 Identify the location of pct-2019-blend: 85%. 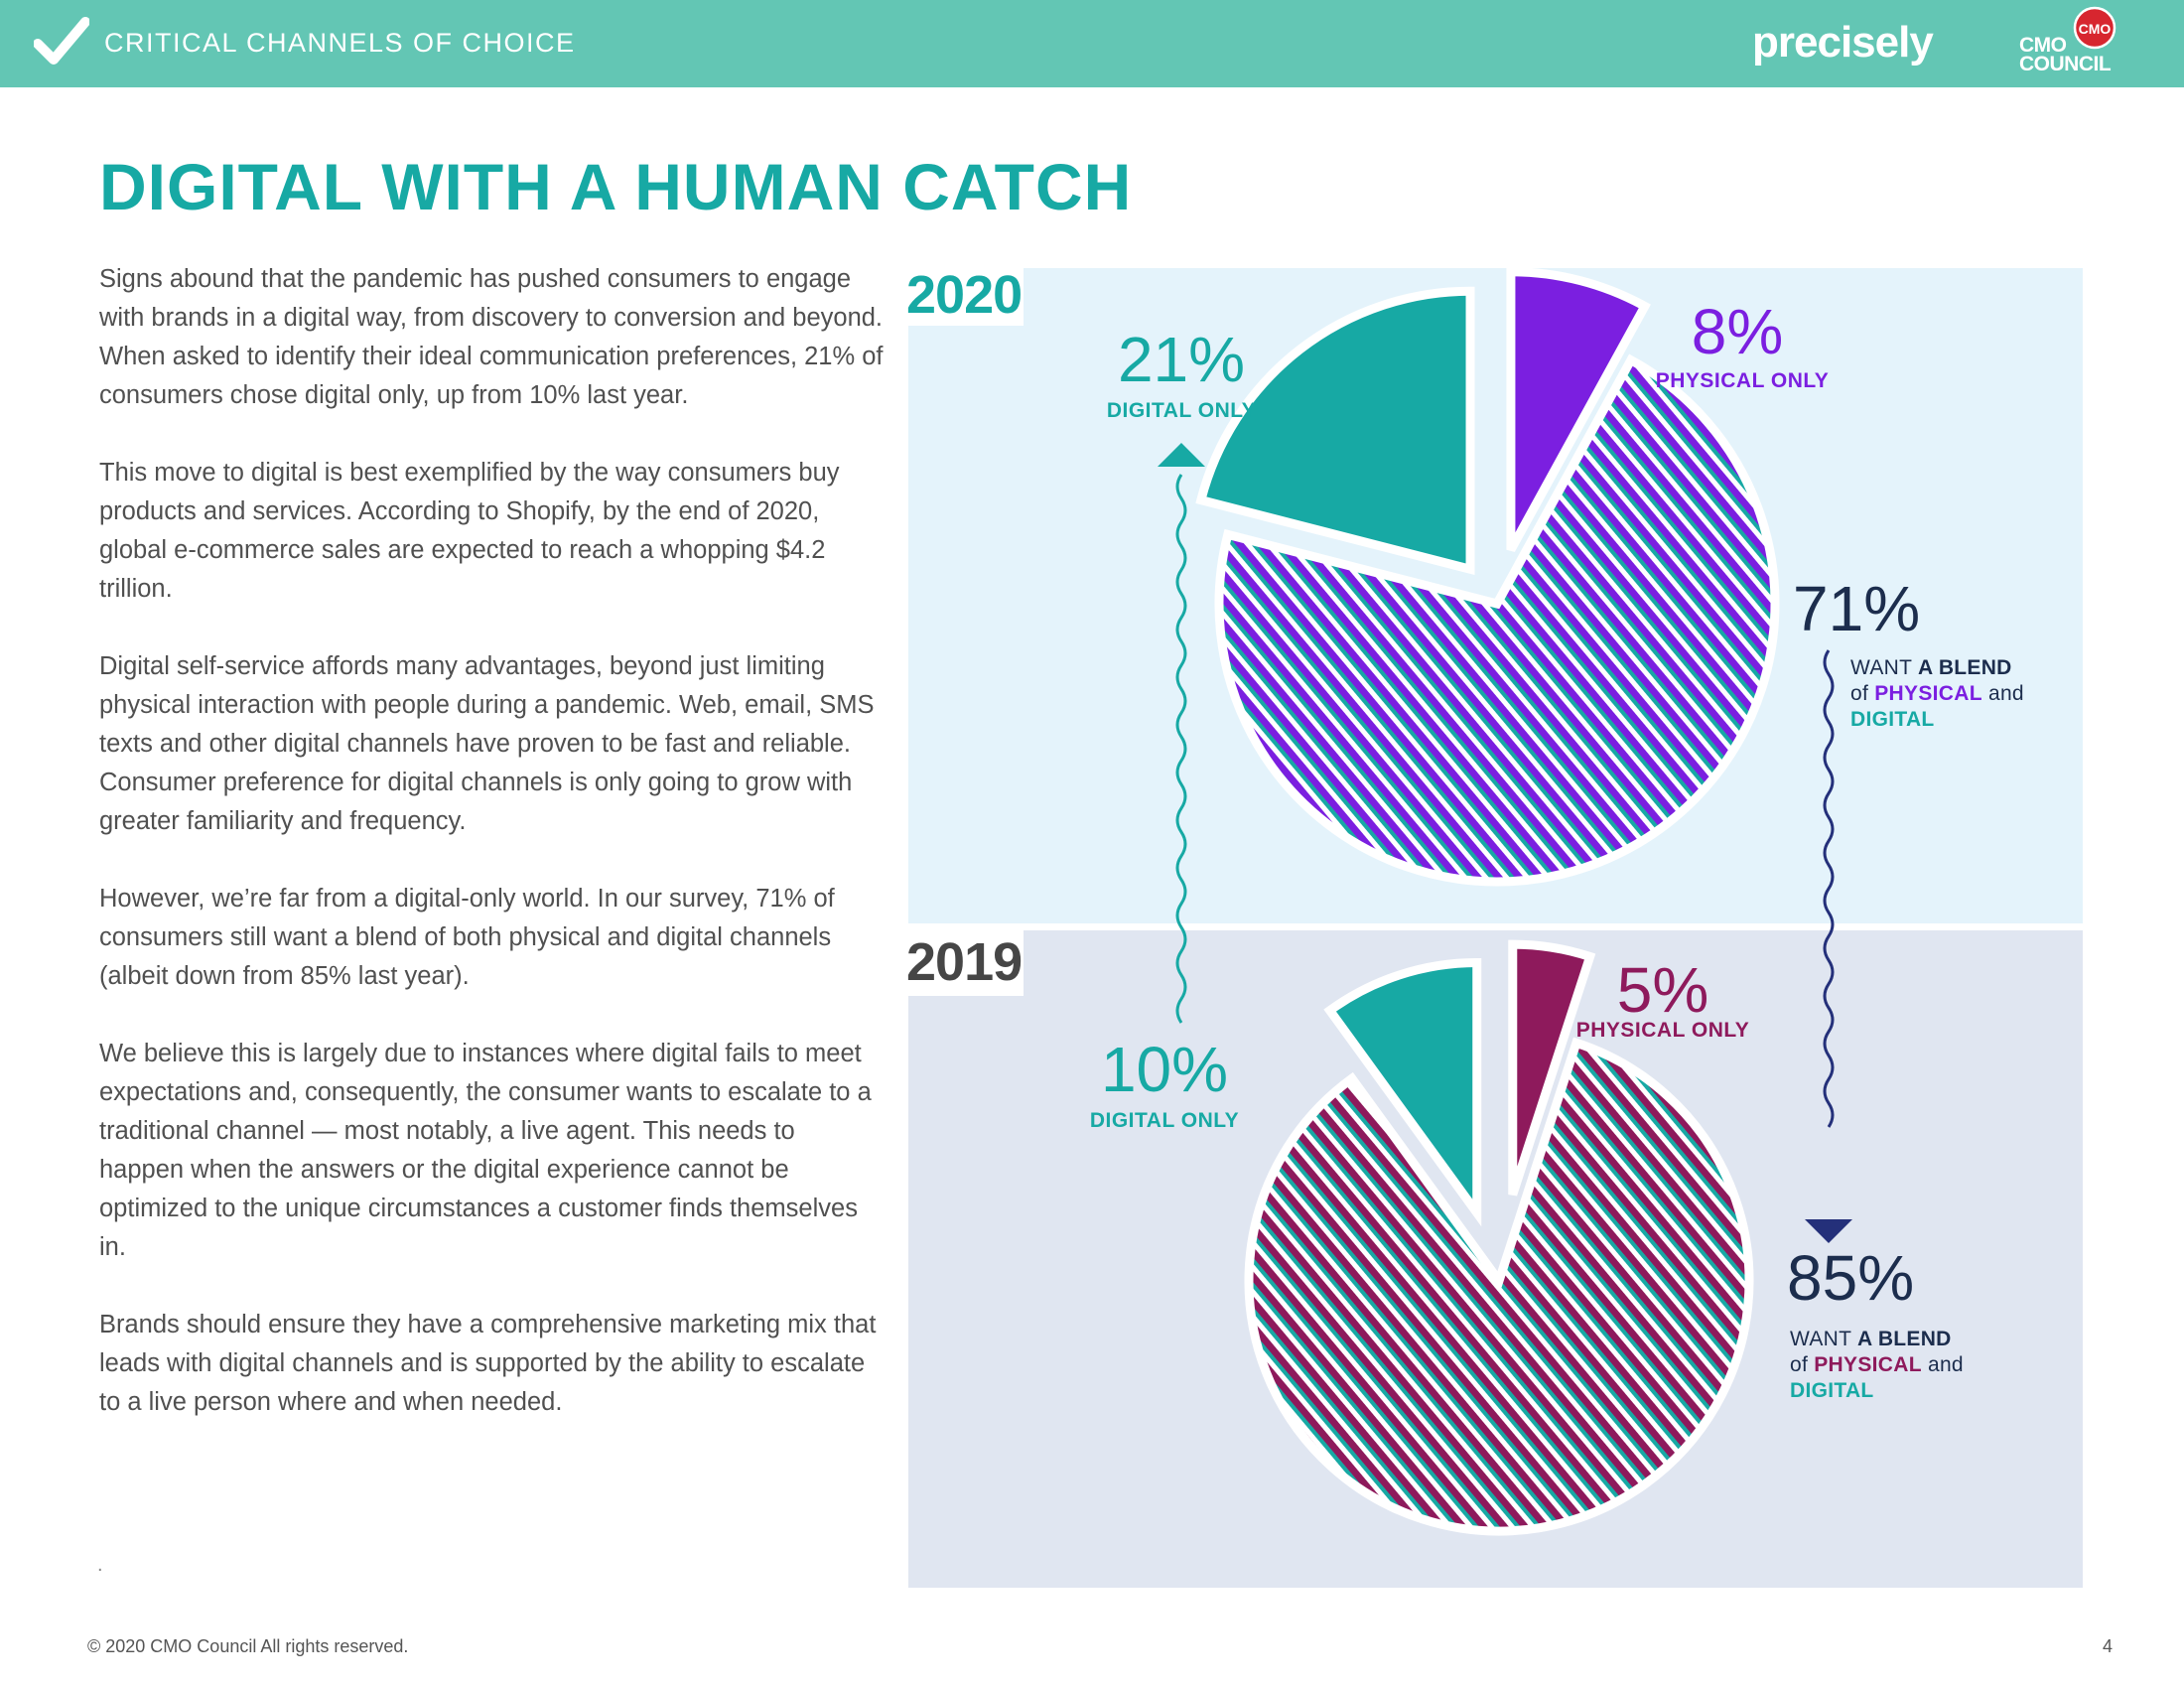
(1851, 1278).